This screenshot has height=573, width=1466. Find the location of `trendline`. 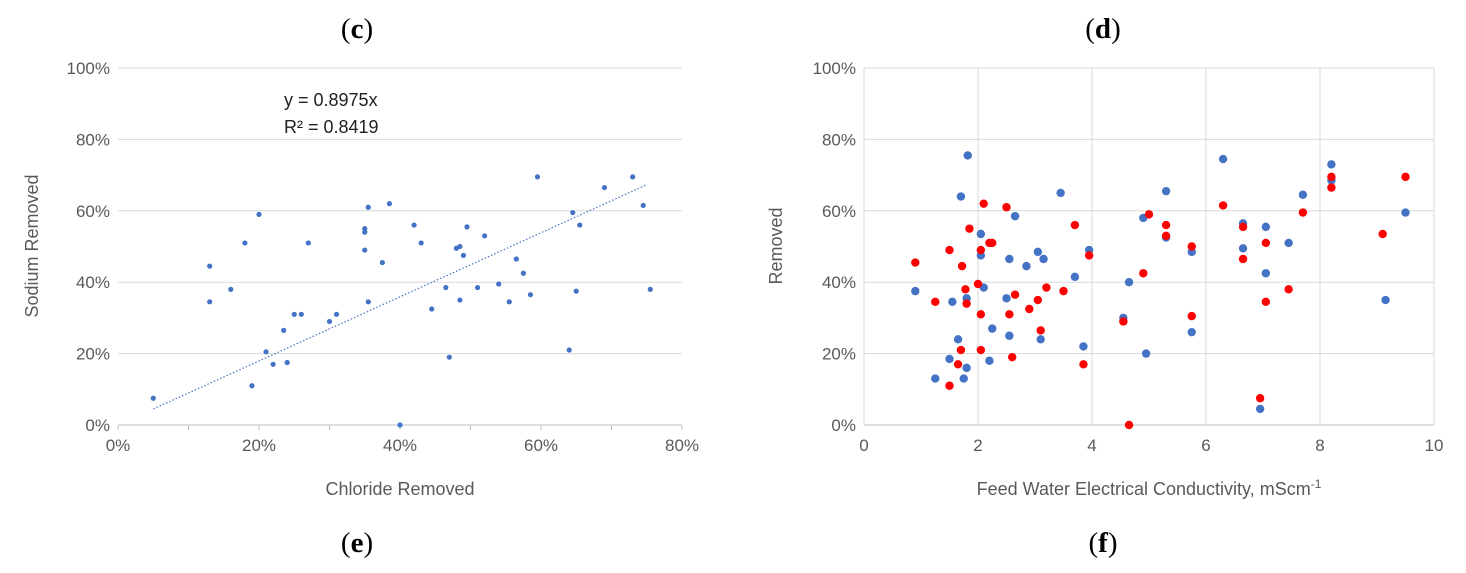

trendline is located at coordinates (400, 297).